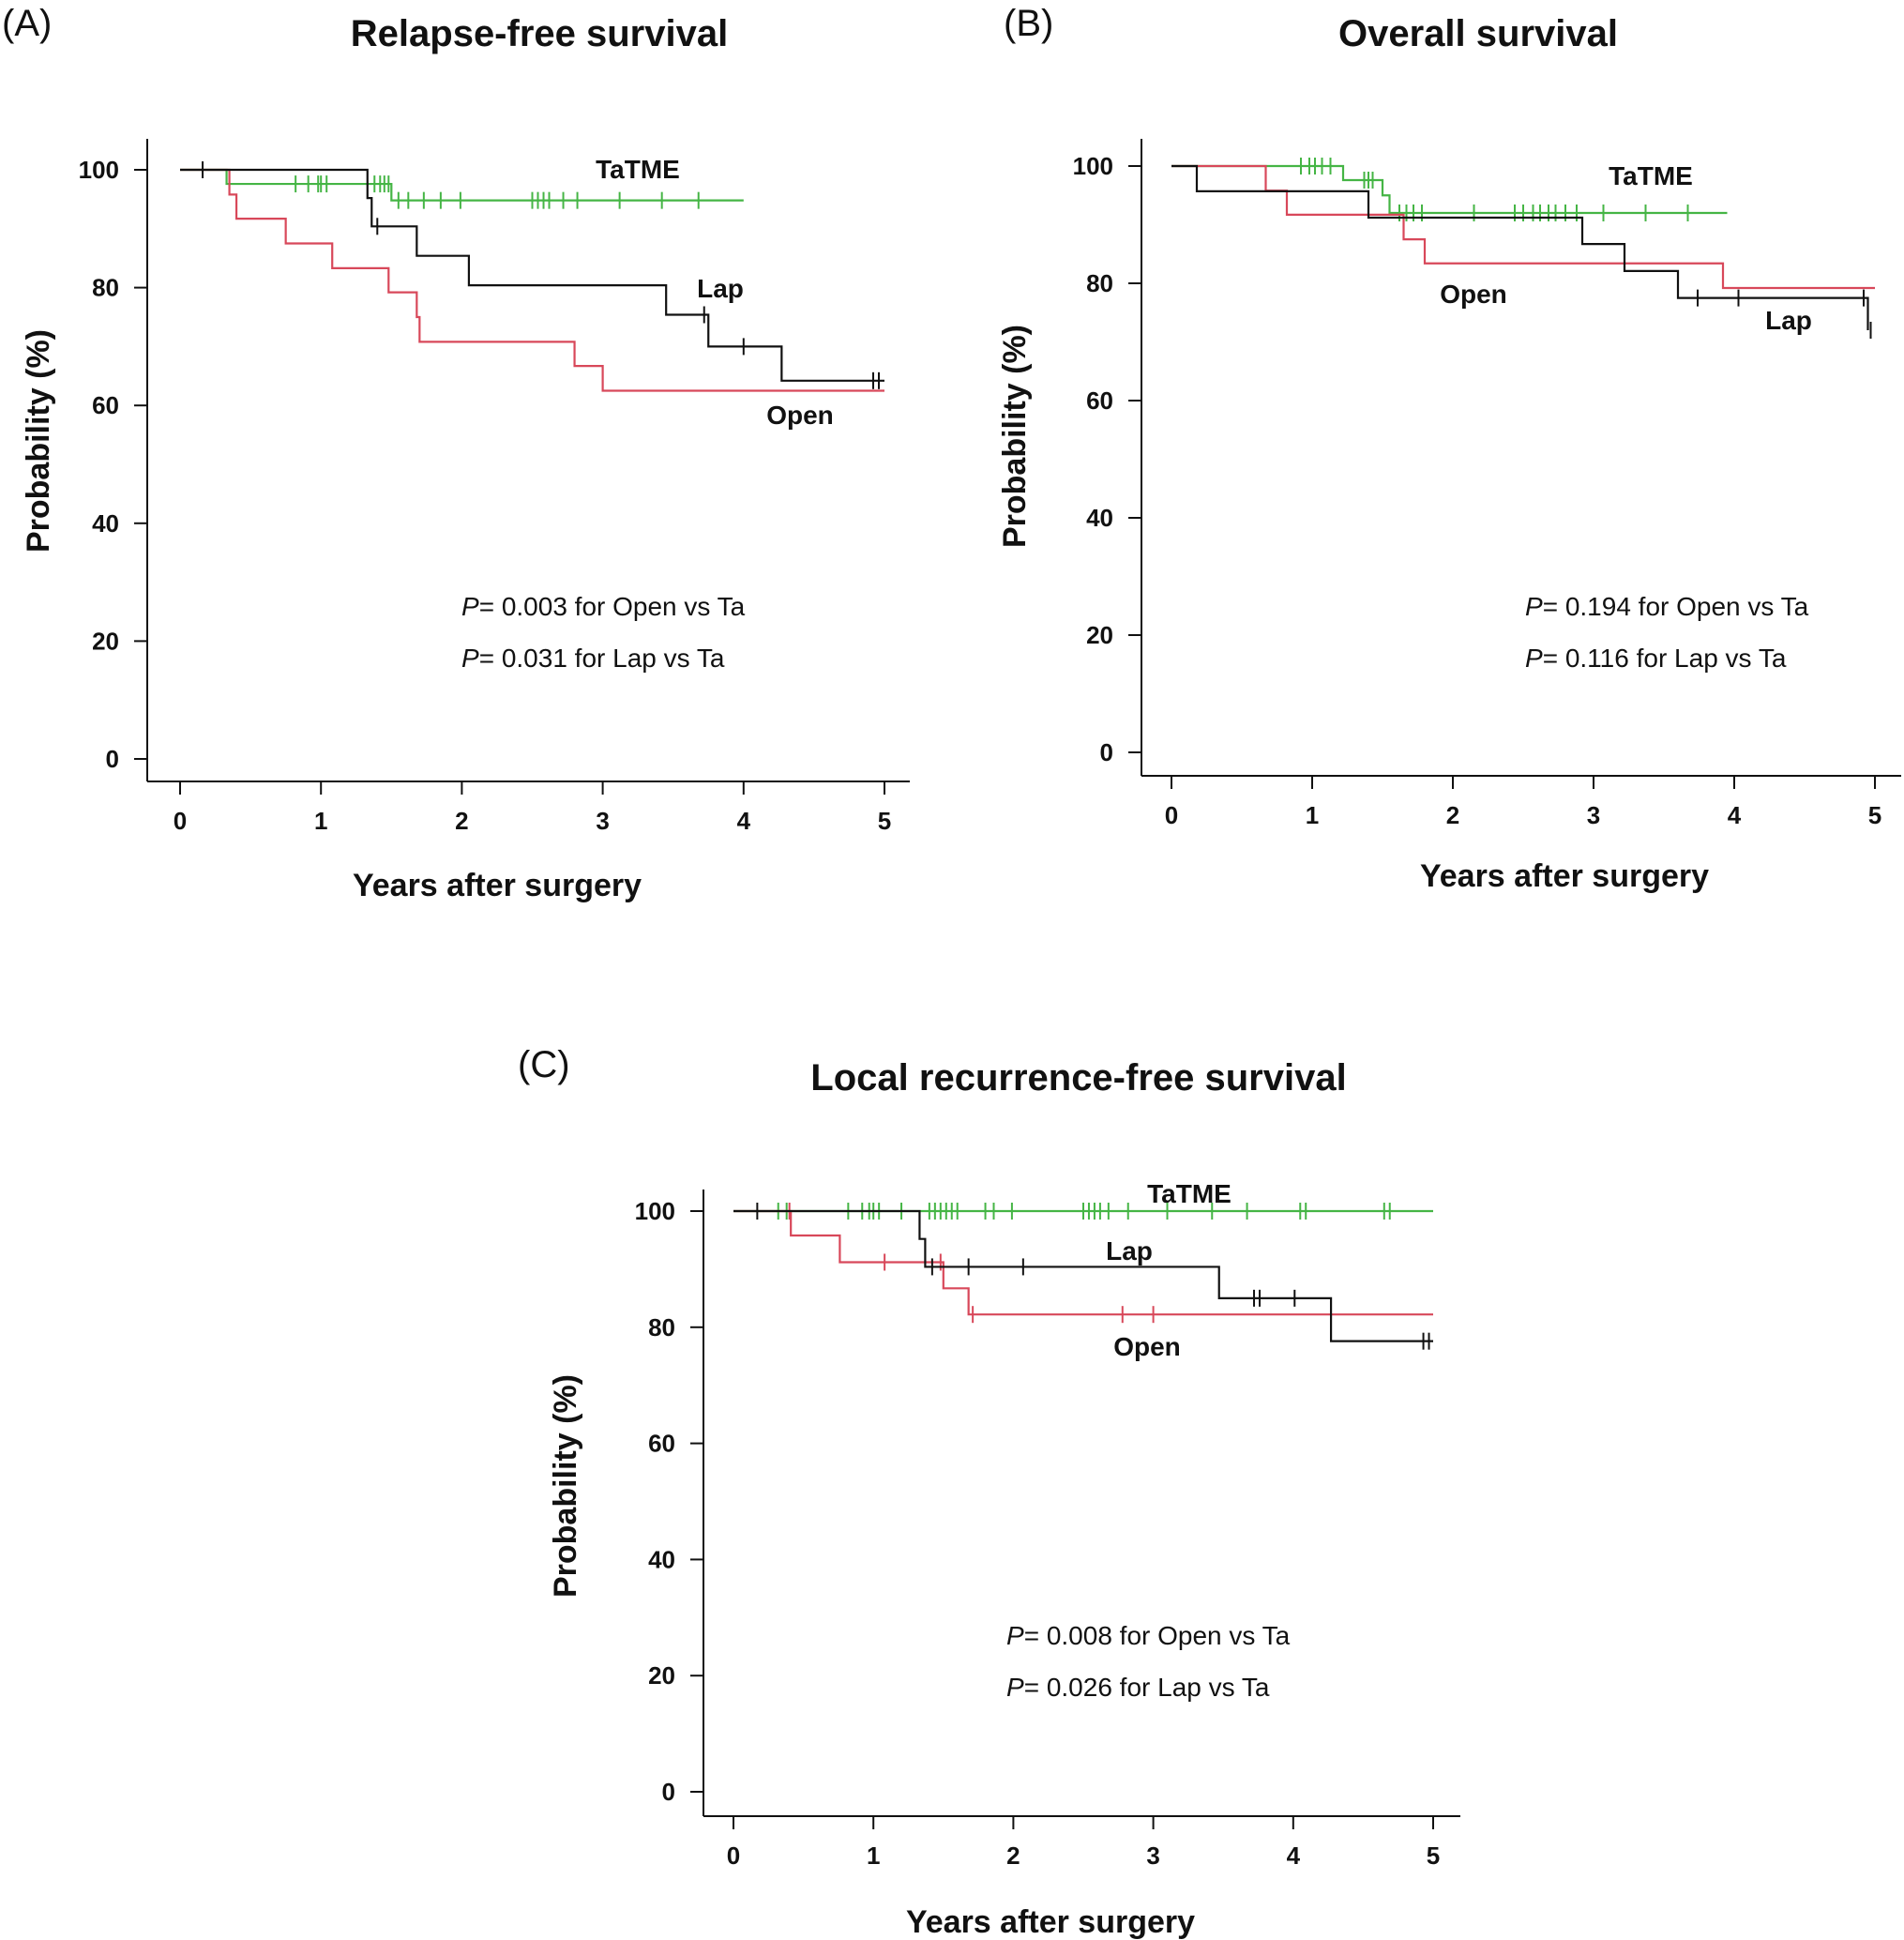  What do you see at coordinates (655, 1211) in the screenshot?
I see `panel-c-y-tick-label: 100` at bounding box center [655, 1211].